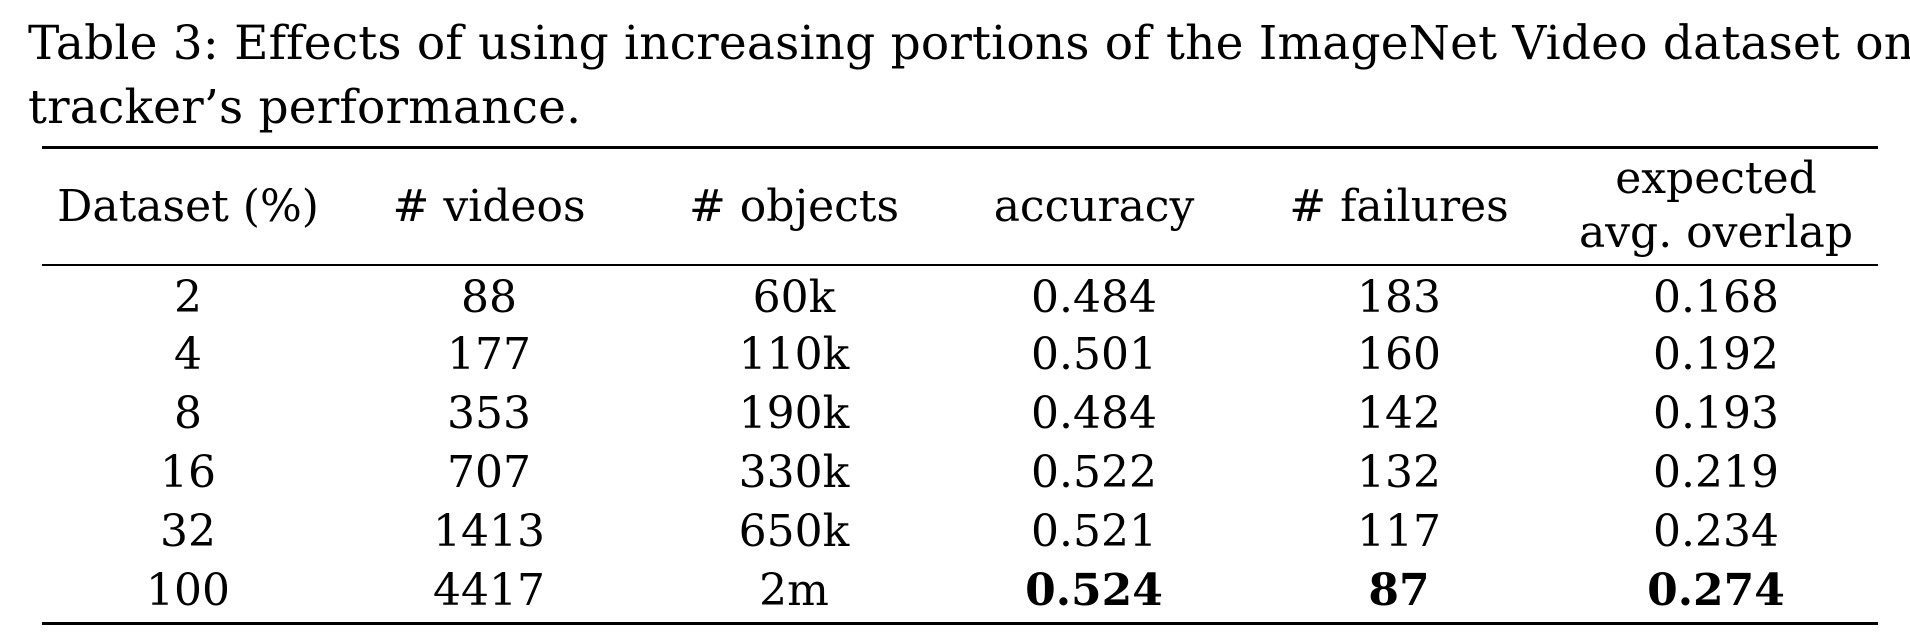  What do you see at coordinates (489, 354) in the screenshot?
I see `cell-videos: 177` at bounding box center [489, 354].